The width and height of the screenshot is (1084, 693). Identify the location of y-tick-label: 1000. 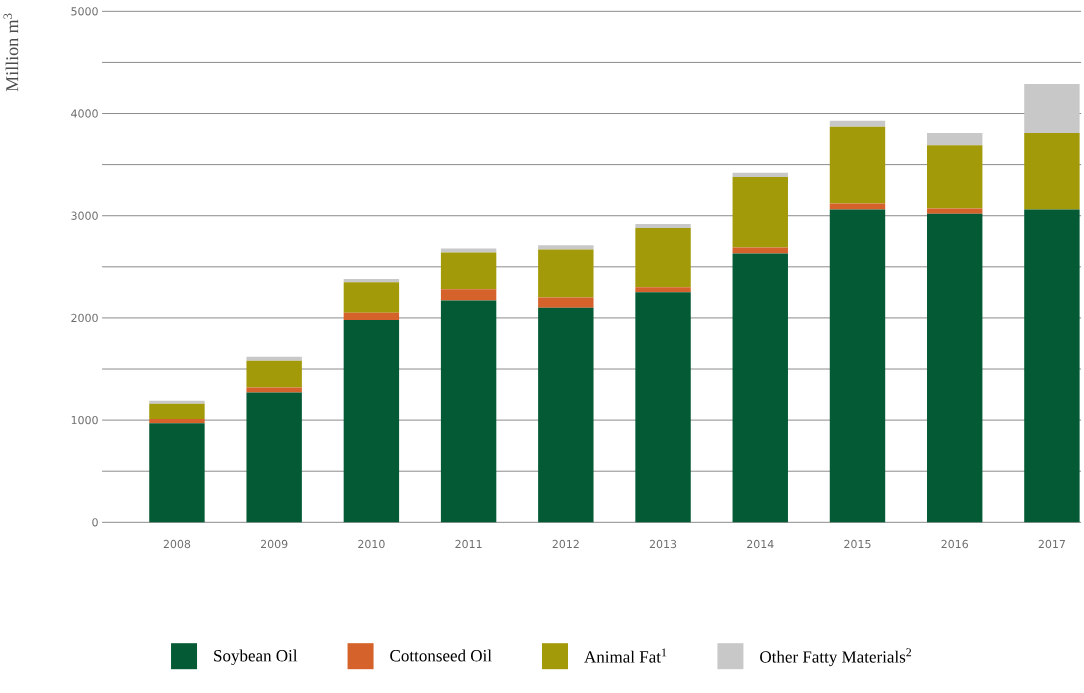
(84, 420).